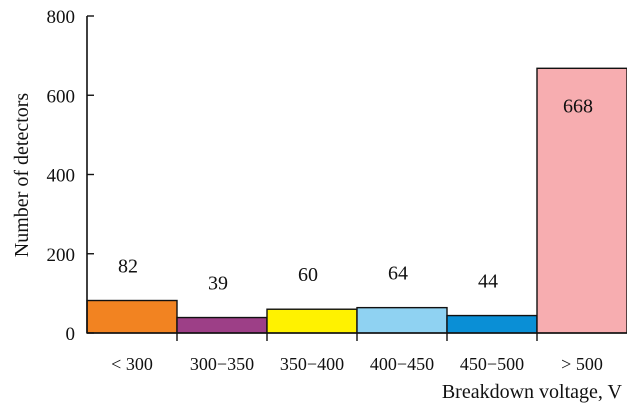  Describe the element at coordinates (402, 364) in the screenshot. I see `x-category-label: 400−450` at that location.